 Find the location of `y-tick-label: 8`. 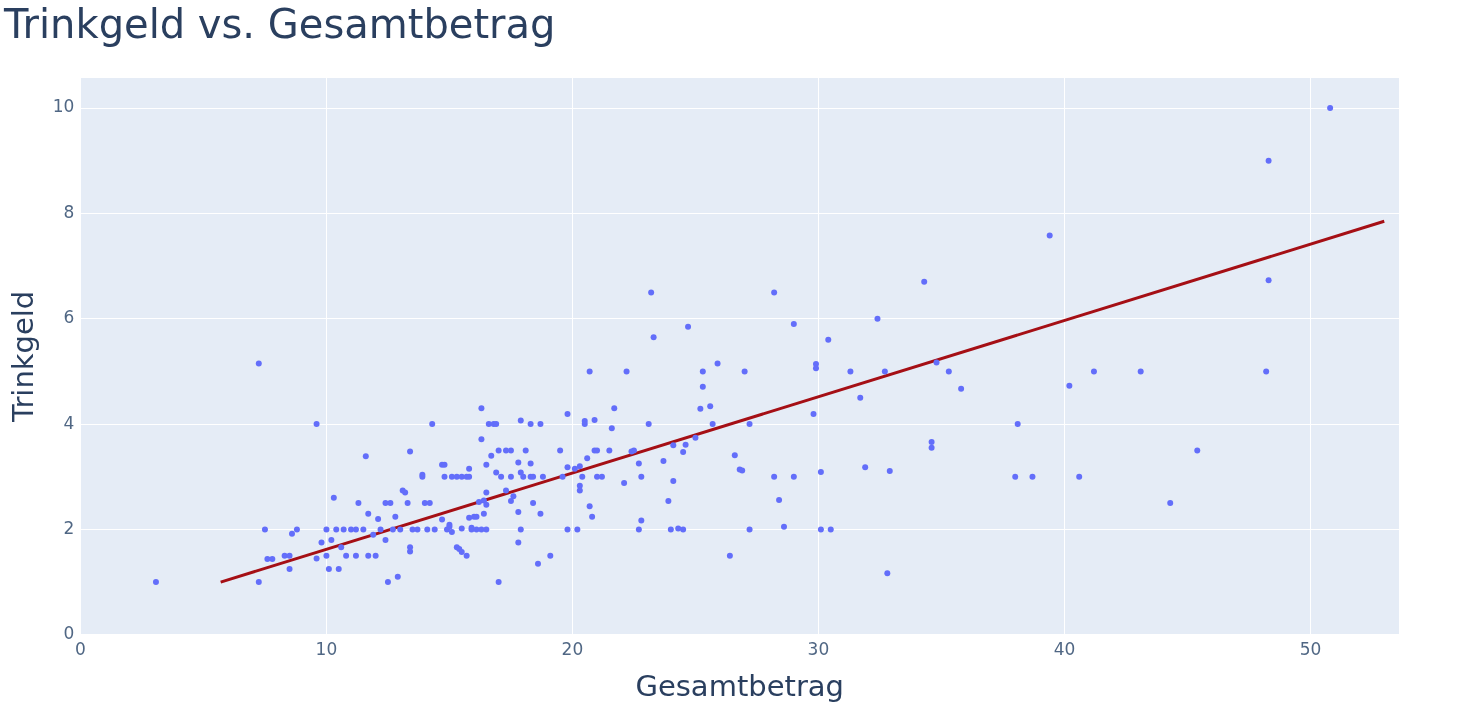

y-tick-label: 8 is located at coordinates (69, 211).